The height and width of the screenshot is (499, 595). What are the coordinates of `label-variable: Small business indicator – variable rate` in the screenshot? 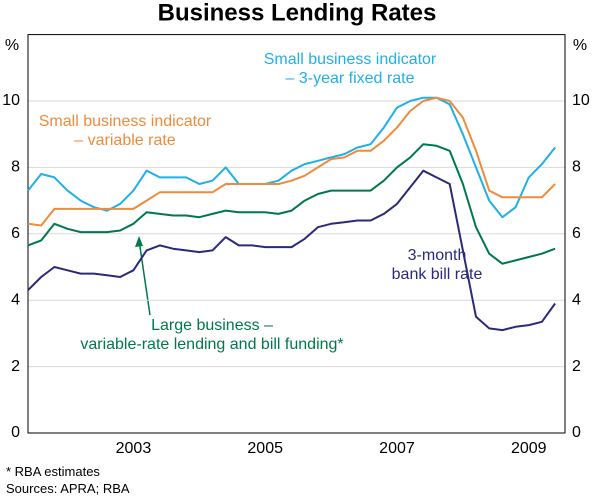 It's located at (125, 131).